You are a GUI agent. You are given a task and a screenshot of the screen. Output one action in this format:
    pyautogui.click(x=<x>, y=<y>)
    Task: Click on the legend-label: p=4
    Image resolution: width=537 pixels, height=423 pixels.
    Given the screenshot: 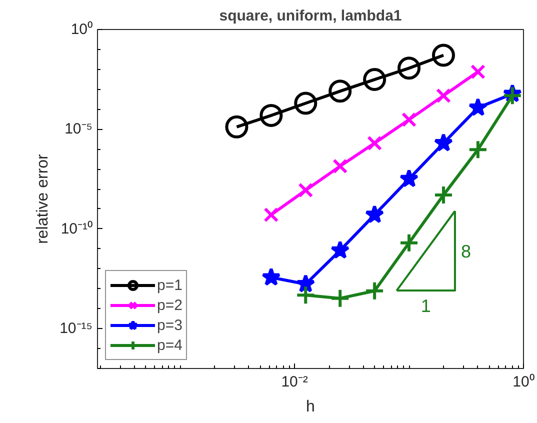 What is the action you would take?
    pyautogui.click(x=169, y=345)
    